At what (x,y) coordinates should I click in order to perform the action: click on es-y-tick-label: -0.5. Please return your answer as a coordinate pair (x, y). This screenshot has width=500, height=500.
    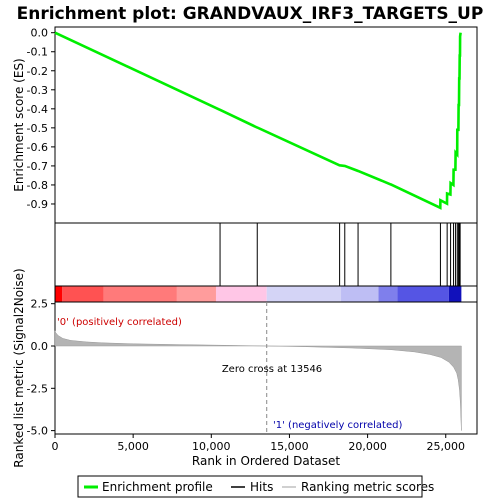
    Looking at the image, I should click on (37, 128).